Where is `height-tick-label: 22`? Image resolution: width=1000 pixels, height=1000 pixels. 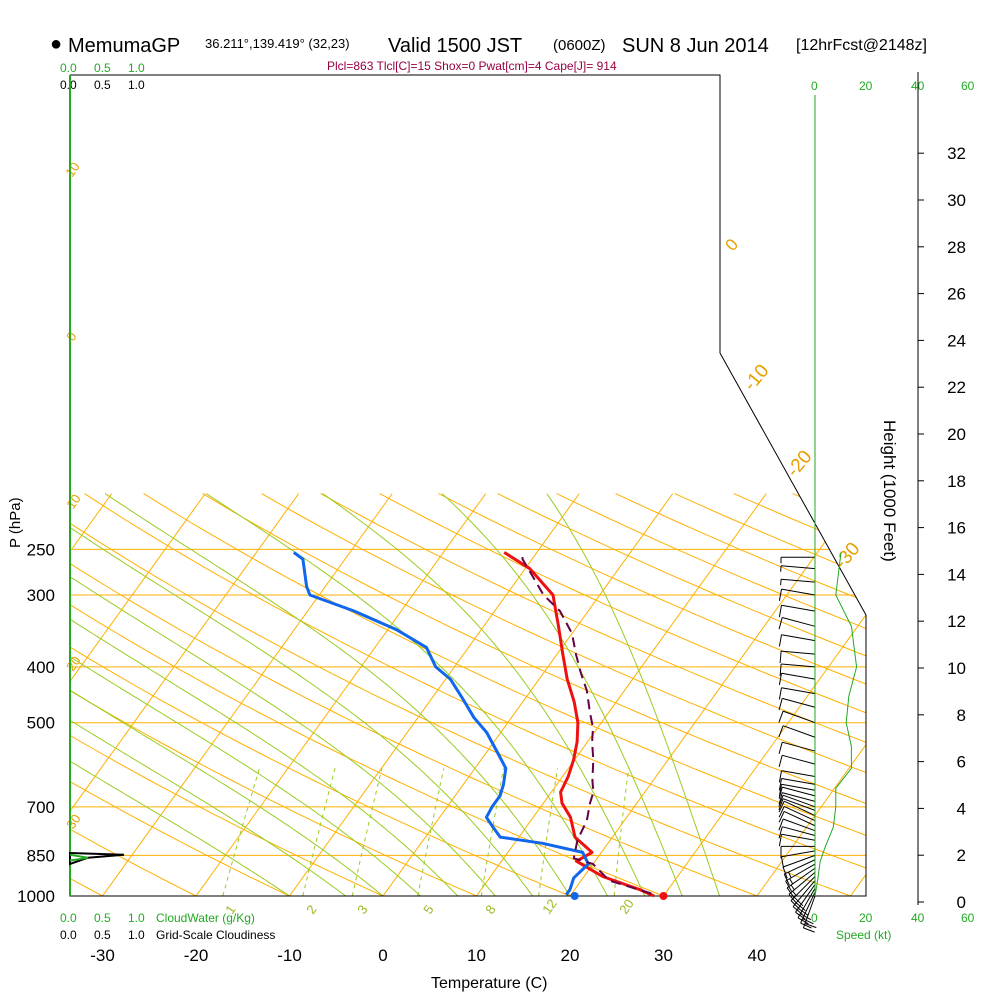
height-tick-label: 22 is located at coordinates (956, 387).